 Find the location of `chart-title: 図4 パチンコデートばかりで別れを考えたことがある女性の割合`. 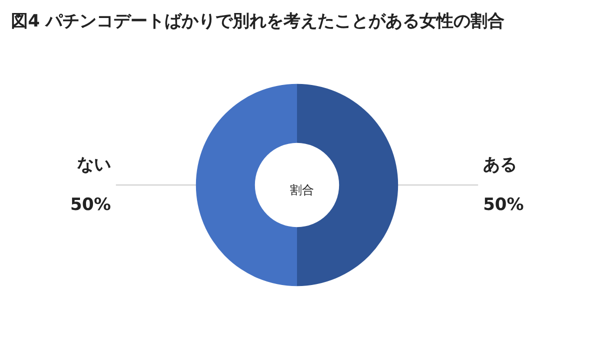

chart-title: 図4 パチンコデートばかりで別れを考えたことがある女性の割合 is located at coordinates (258, 22).